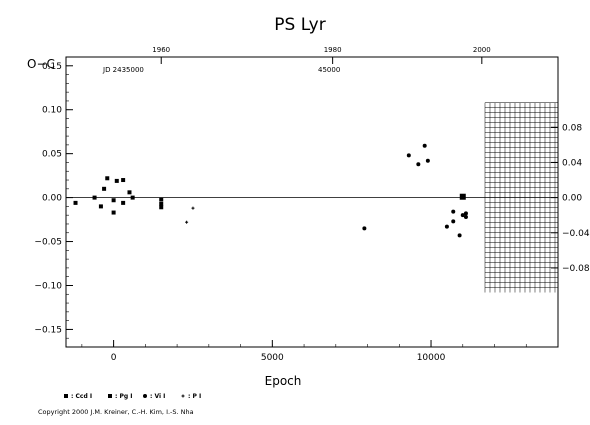 The width and height of the screenshot is (590, 425). Describe the element at coordinates (572, 199) in the screenshot. I see `right-tick-label: 0.00` at that location.